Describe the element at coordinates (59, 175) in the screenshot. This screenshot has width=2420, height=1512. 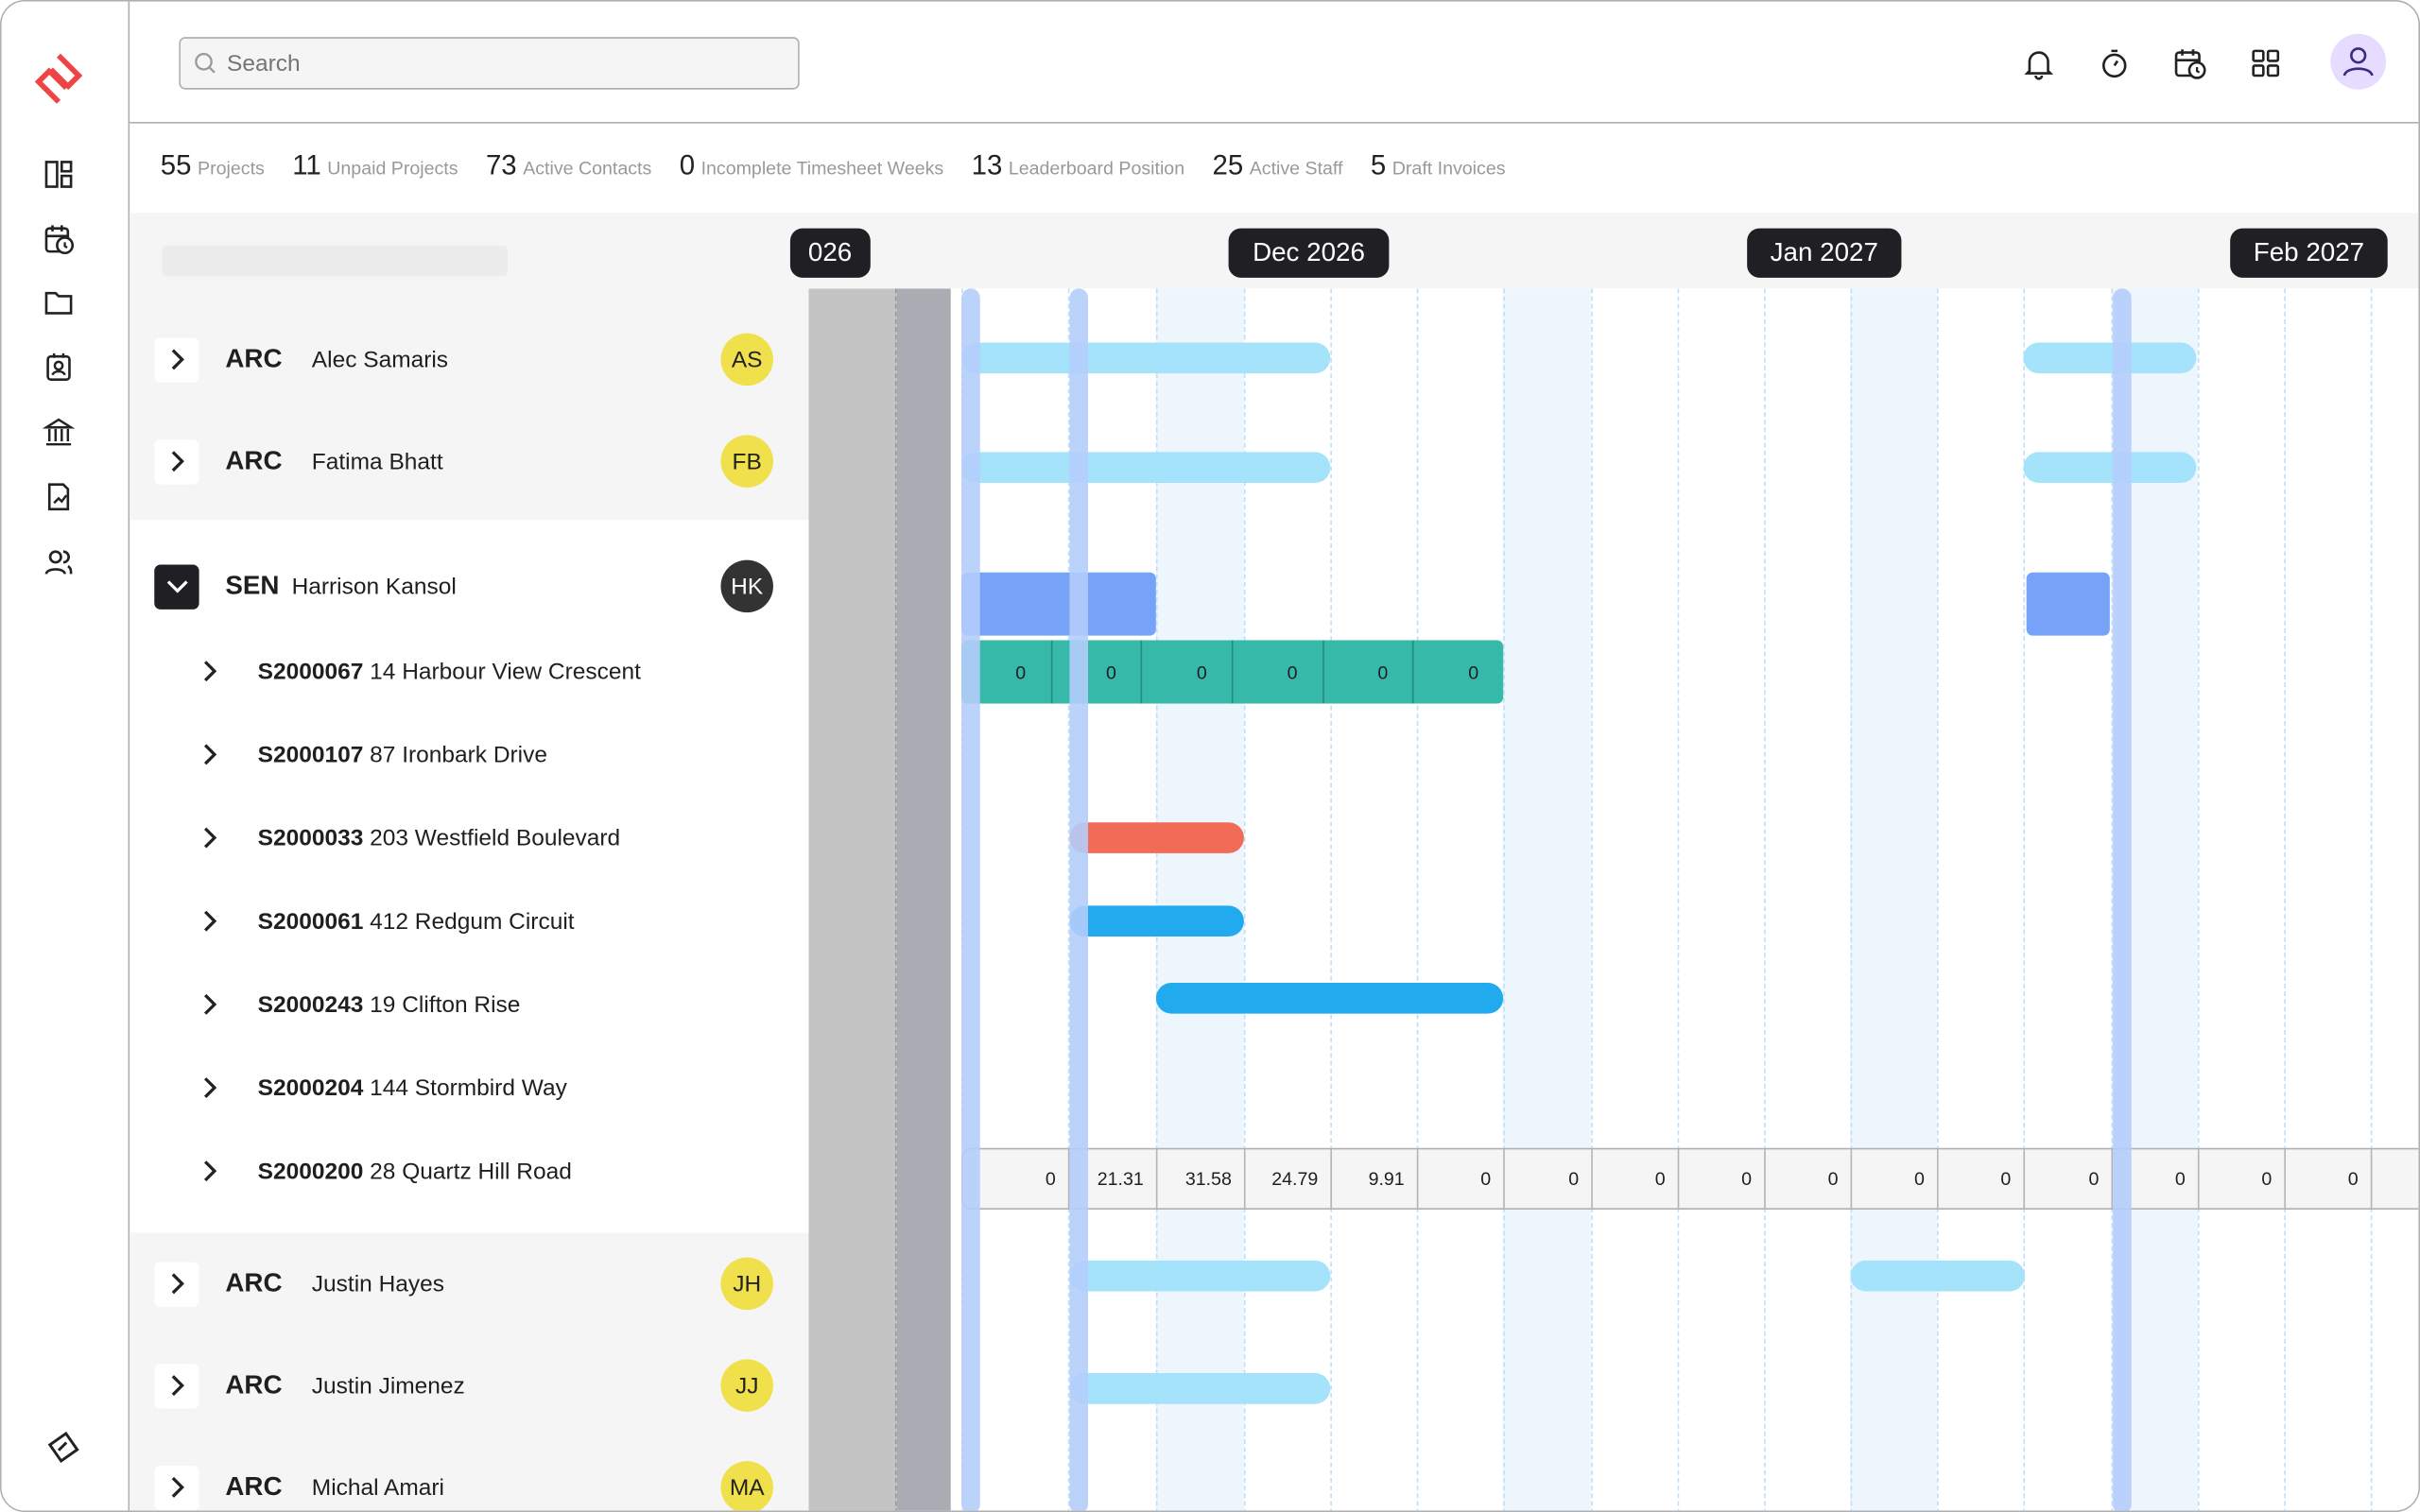
I see `dashboard-icon` at that location.